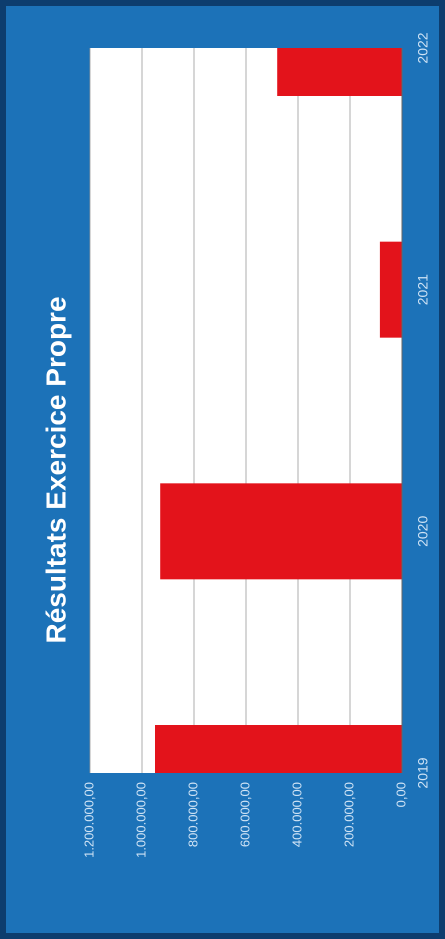 The image size is (445, 939). Describe the element at coordinates (140, 820) in the screenshot. I see `y-tick-label: 1.000.000,00` at that location.